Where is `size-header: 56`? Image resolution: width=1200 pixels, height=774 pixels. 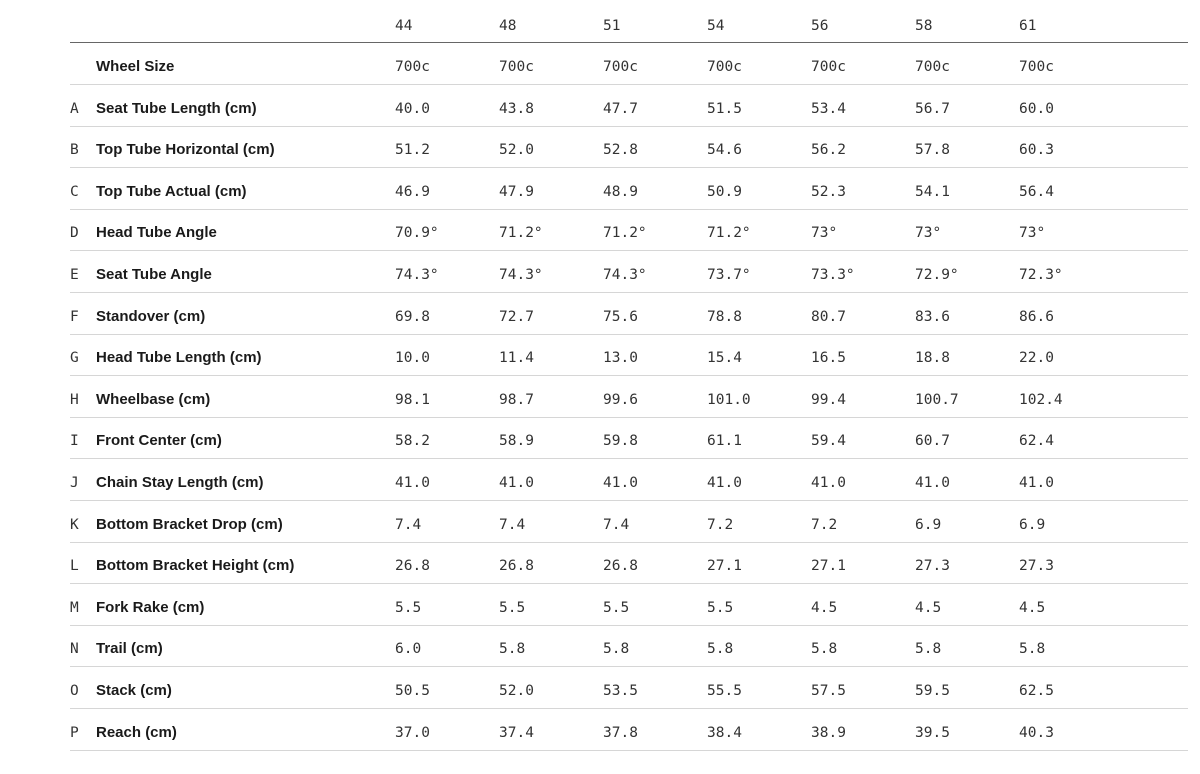 size-header: 56 is located at coordinates (820, 26).